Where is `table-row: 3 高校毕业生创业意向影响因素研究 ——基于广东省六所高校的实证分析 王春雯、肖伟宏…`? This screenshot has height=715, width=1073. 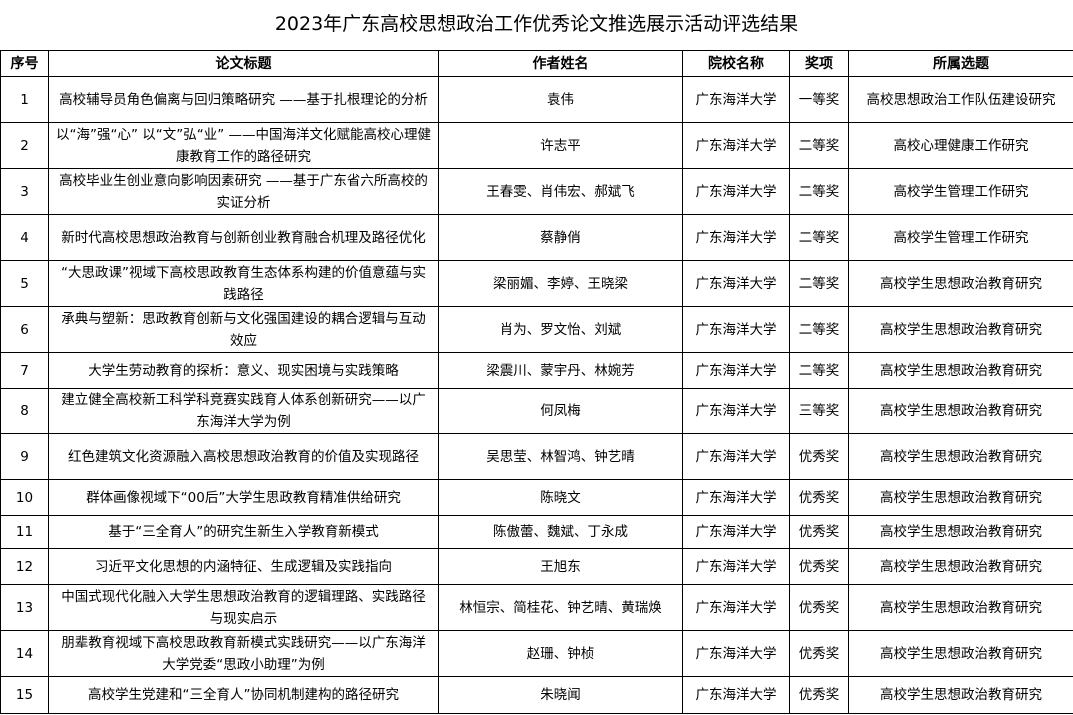
table-row: 3 高校毕业生创业意向影响因素研究 ——基于广东省六所高校的实证分析 王春雯、肖伟宏… is located at coordinates (536, 191).